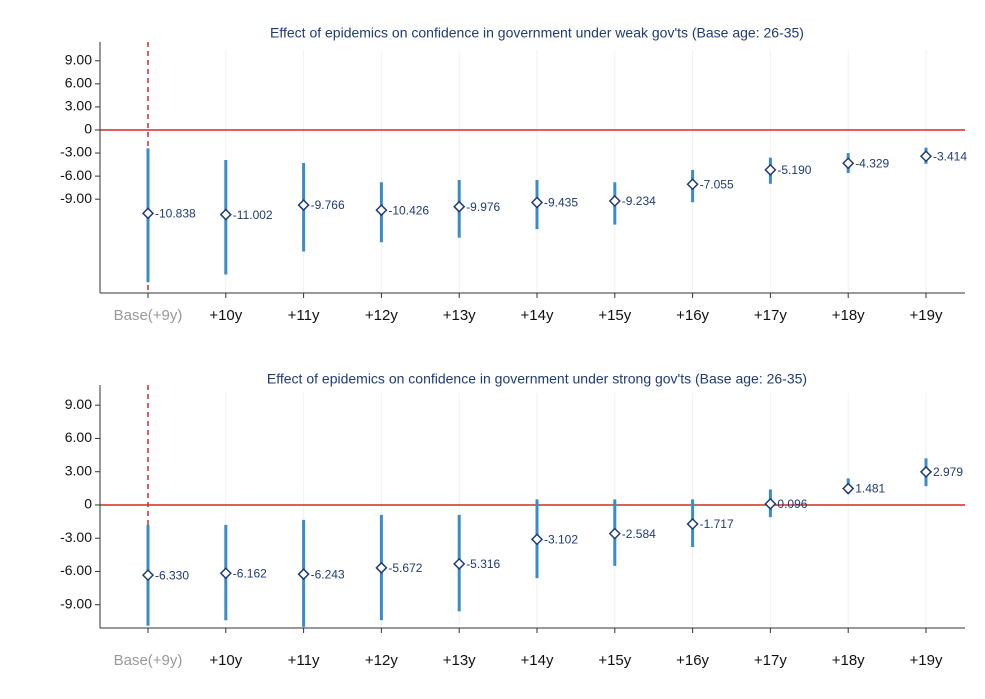  Describe the element at coordinates (717, 524) in the screenshot. I see `value-label: -1.717` at that location.